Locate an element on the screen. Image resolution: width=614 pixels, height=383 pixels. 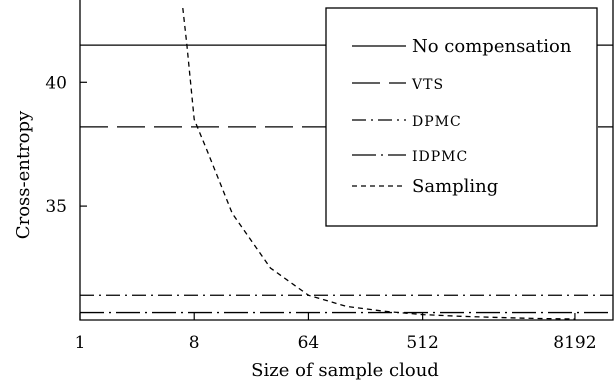
legend-label-dpmc: DPMC is located at coordinates (437, 122).